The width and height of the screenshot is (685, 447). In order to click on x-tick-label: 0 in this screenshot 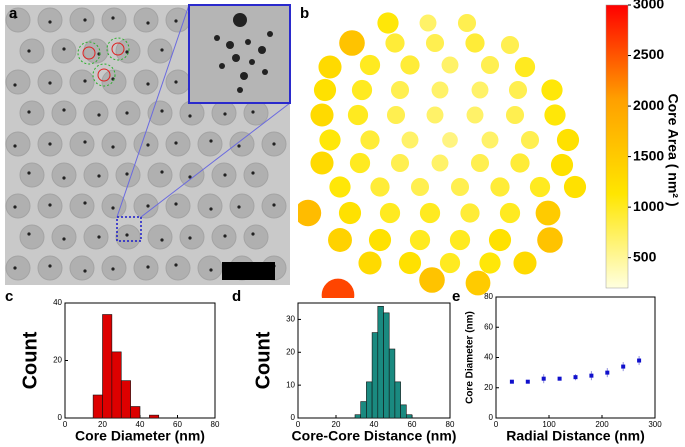, I will do `click(298, 424)`.